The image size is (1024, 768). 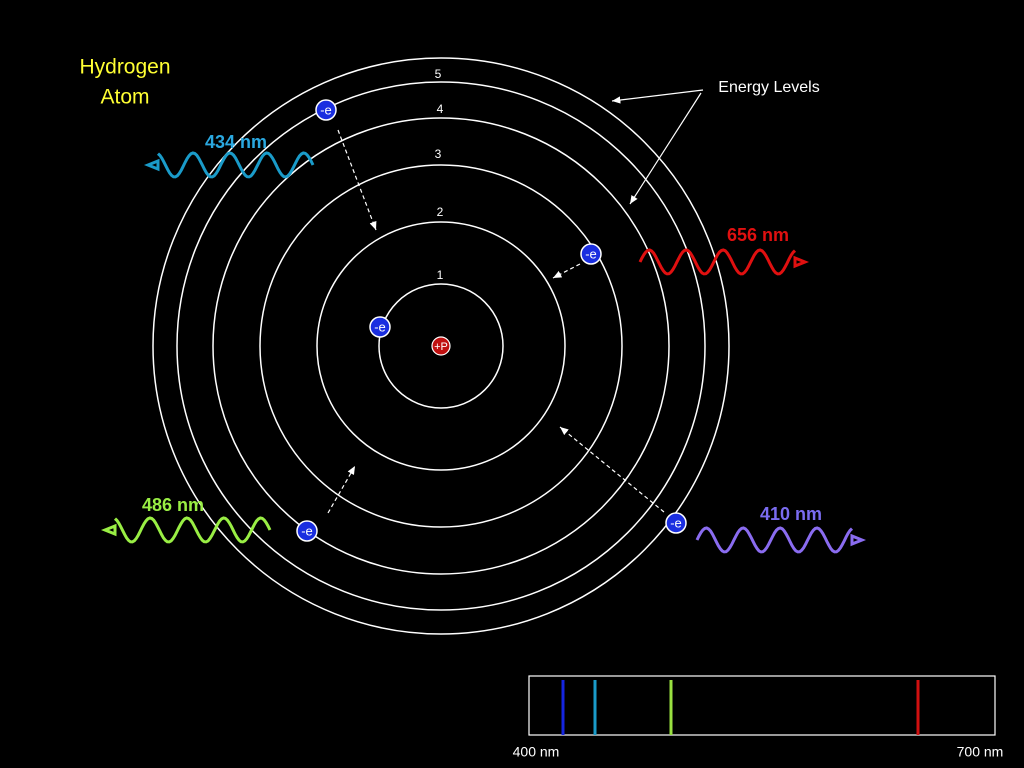 I want to click on level-label: 4, so click(x=440, y=109).